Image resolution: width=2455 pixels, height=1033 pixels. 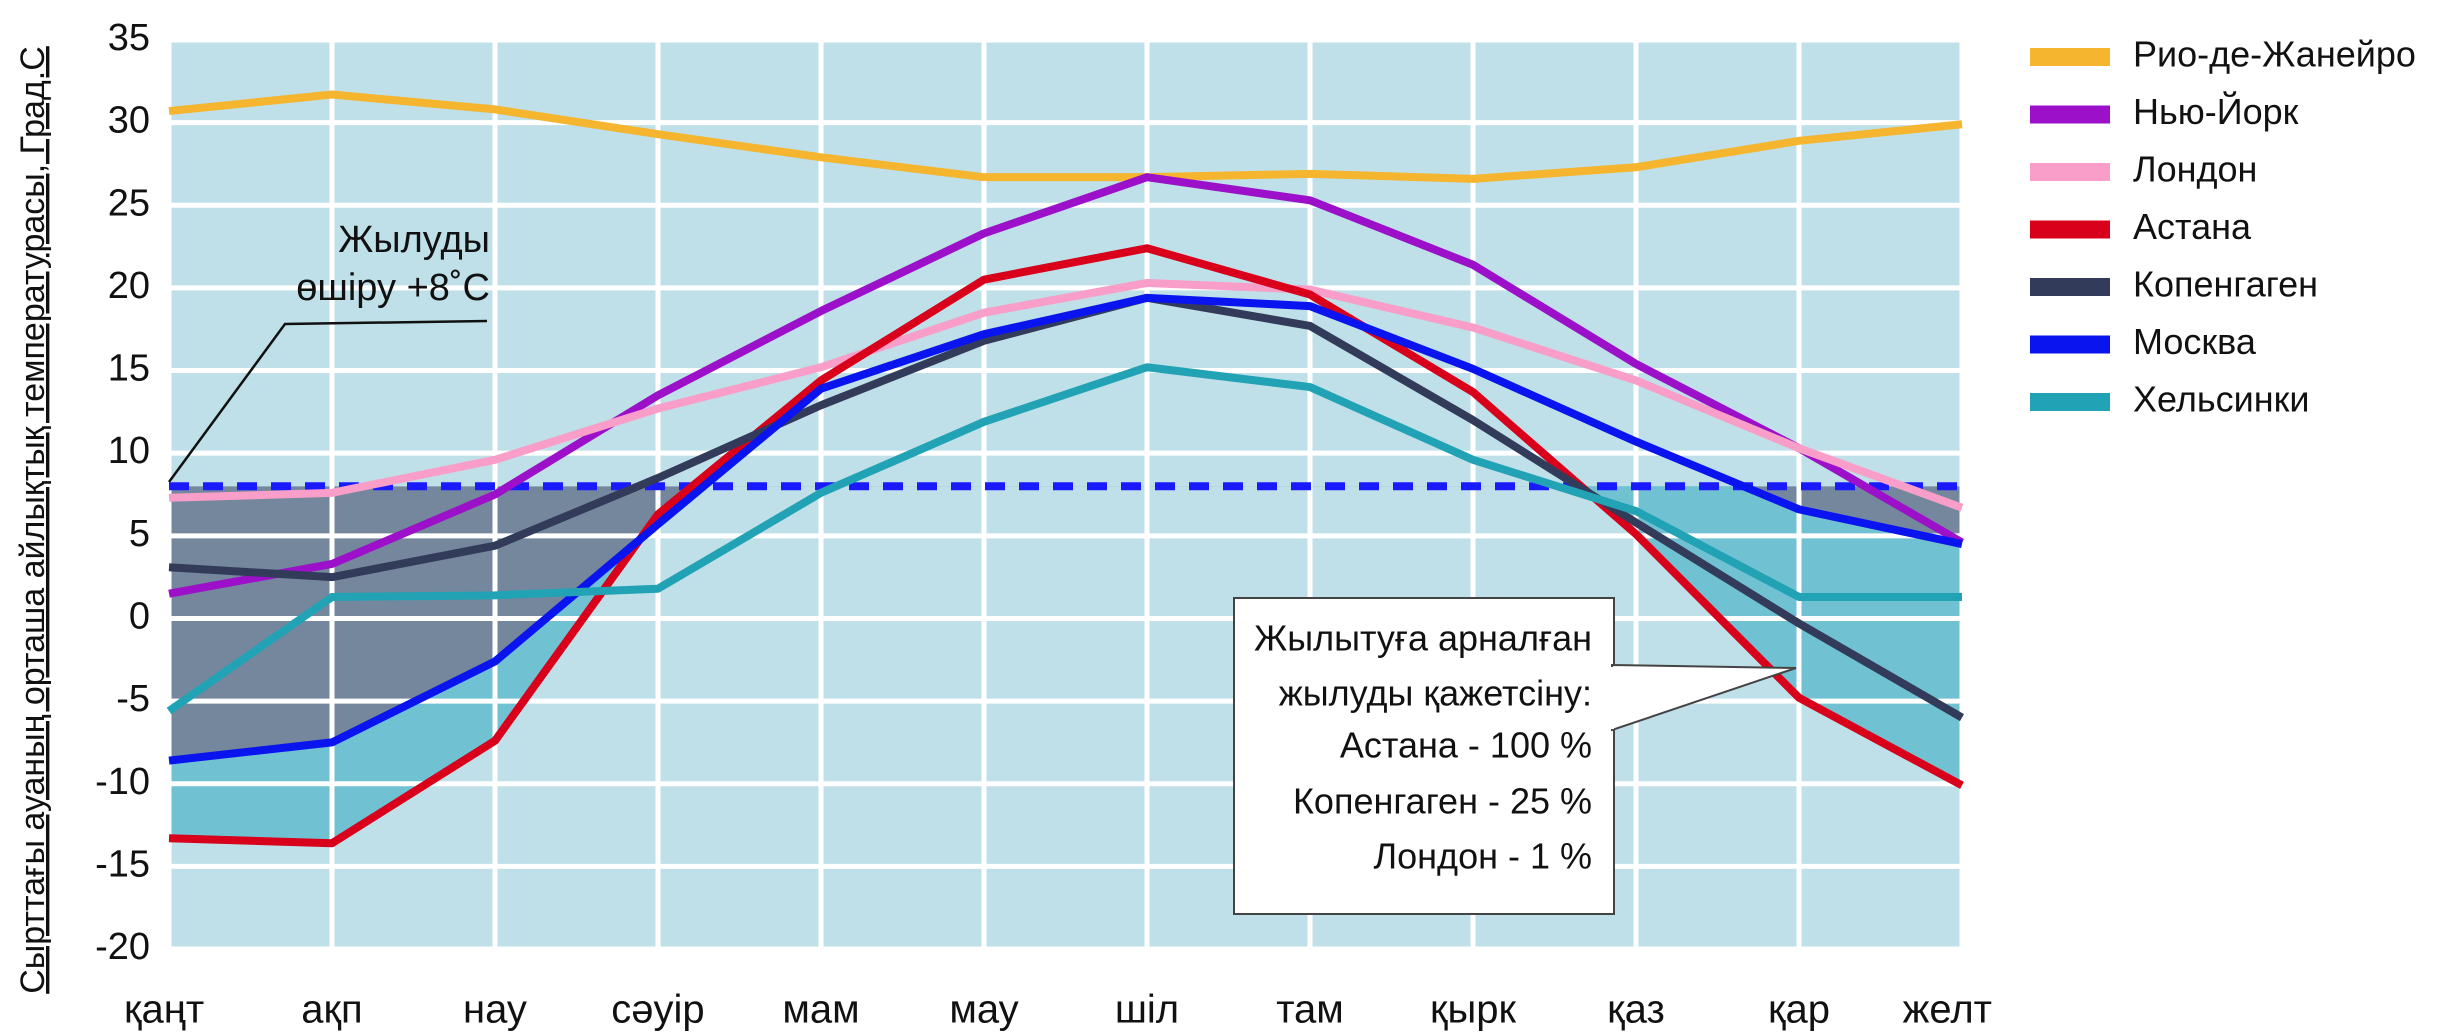 What do you see at coordinates (1065, 136) in the screenshot?
I see `series-line` at bounding box center [1065, 136].